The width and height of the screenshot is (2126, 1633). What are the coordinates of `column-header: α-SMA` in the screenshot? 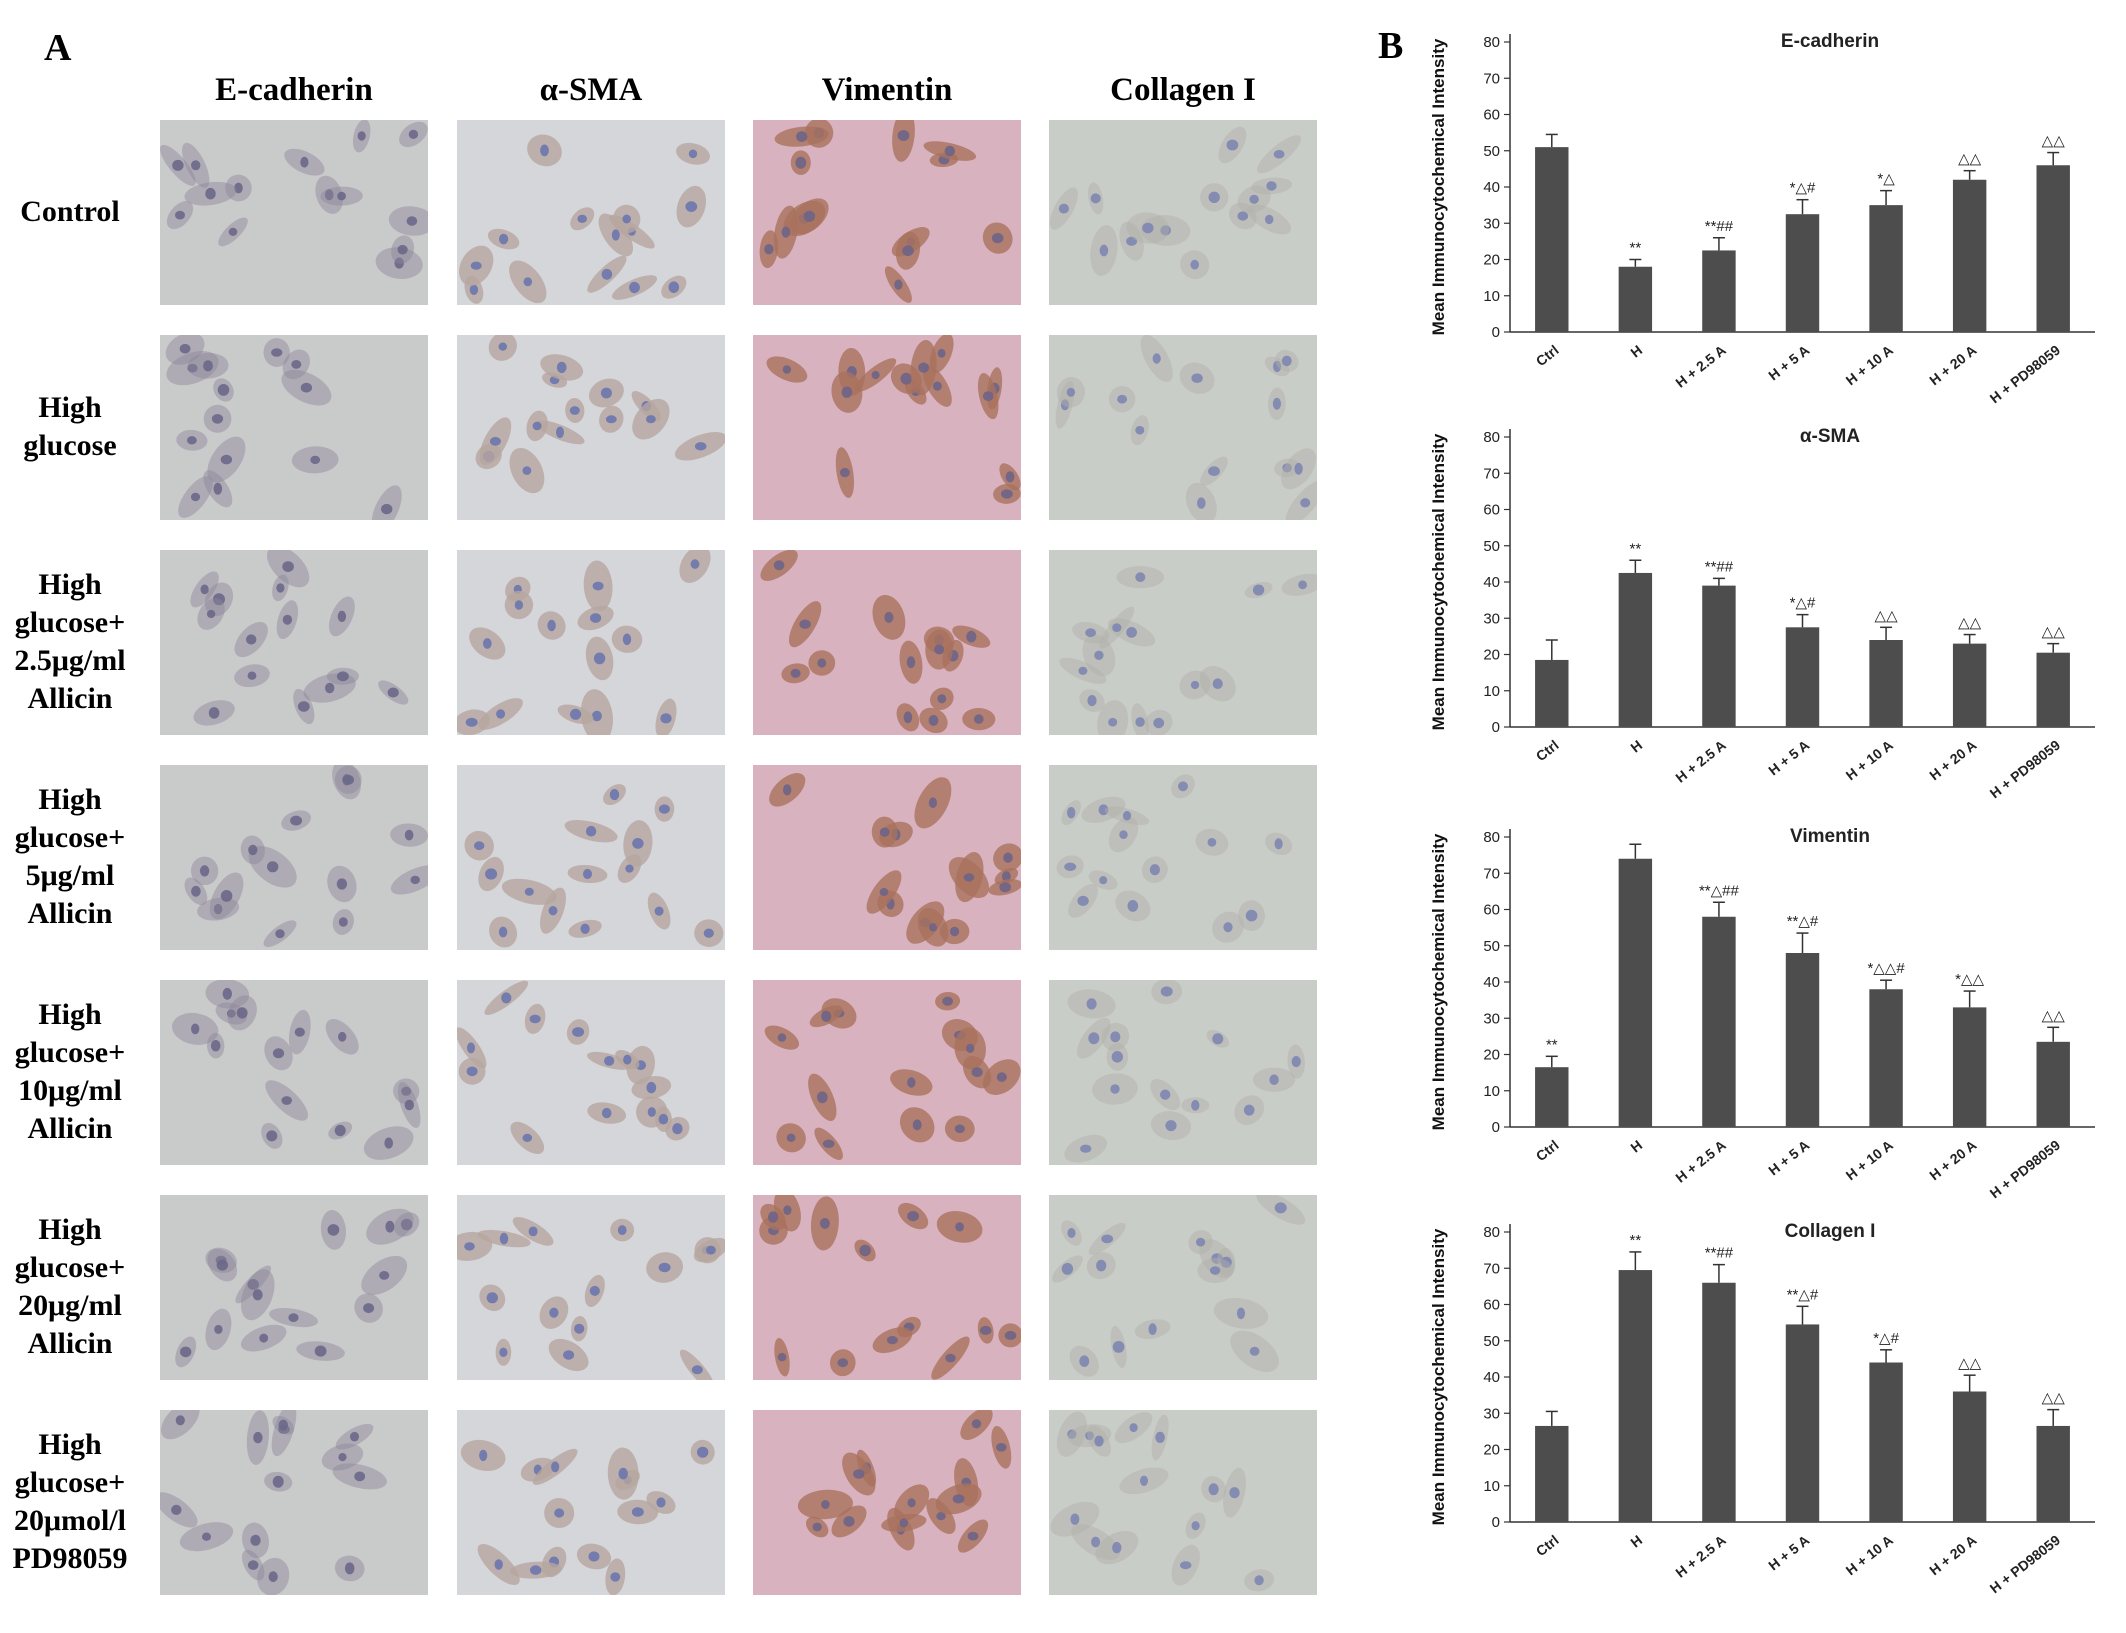 It's located at (591, 90).